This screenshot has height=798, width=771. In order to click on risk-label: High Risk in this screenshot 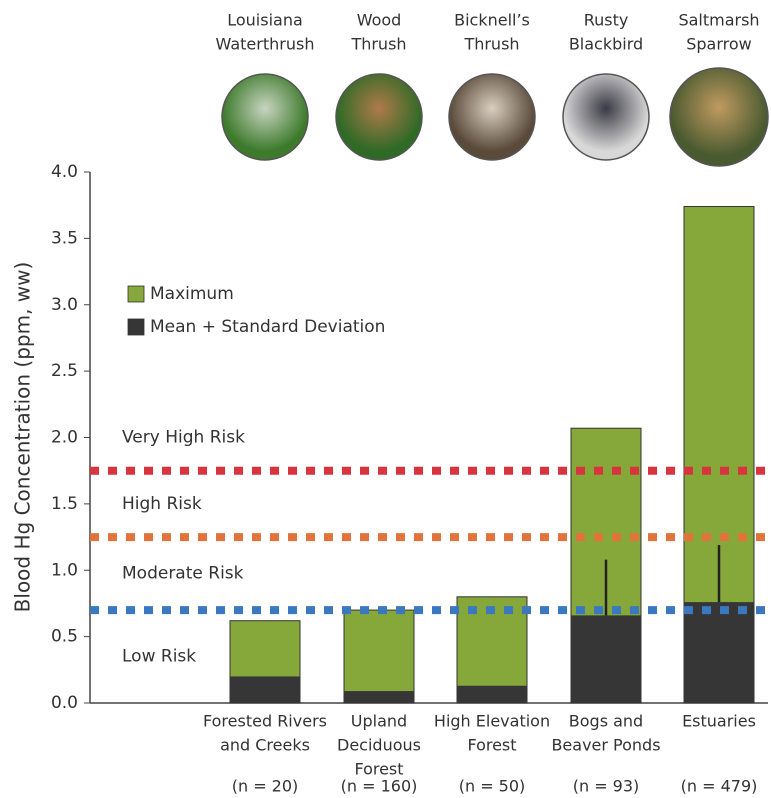, I will do `click(162, 504)`.